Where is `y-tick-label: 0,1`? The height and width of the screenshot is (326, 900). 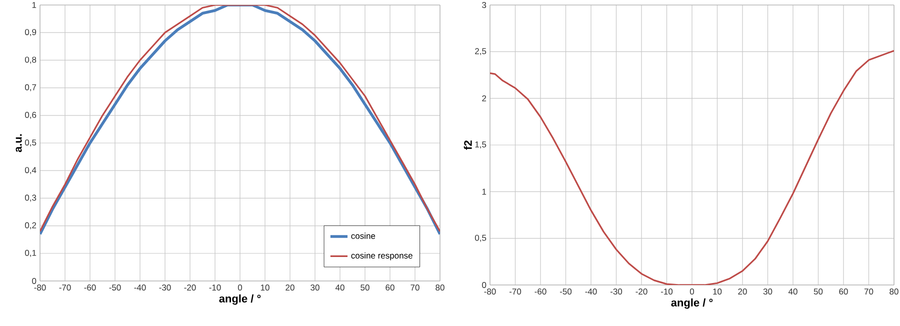 y-tick-label: 0,1 is located at coordinates (30, 253).